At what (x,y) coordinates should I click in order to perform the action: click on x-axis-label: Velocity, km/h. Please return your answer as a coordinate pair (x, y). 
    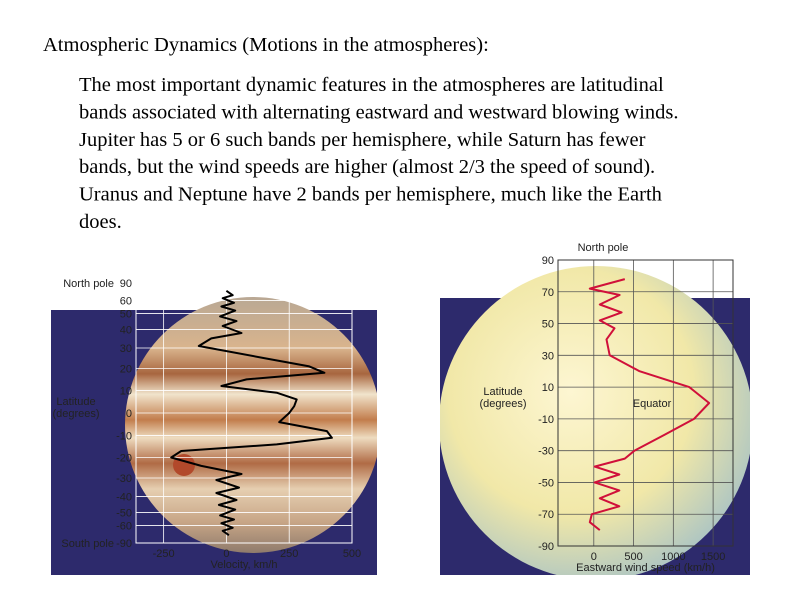
    Looking at the image, I should click on (243, 565).